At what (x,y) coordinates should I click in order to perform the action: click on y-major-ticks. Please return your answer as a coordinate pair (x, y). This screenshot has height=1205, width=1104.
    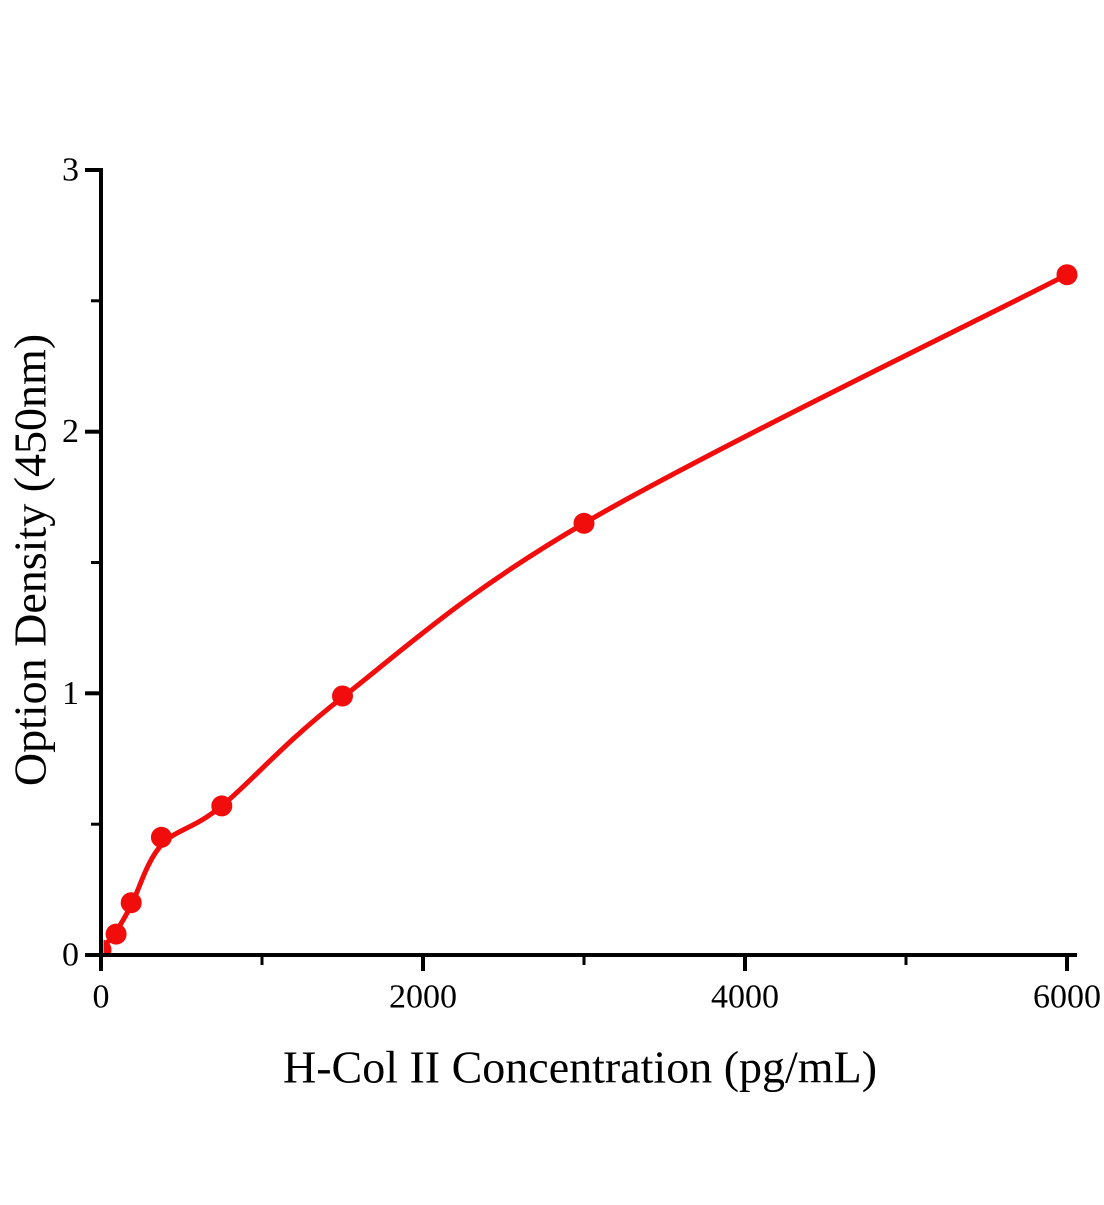
    Looking at the image, I should click on (92, 562).